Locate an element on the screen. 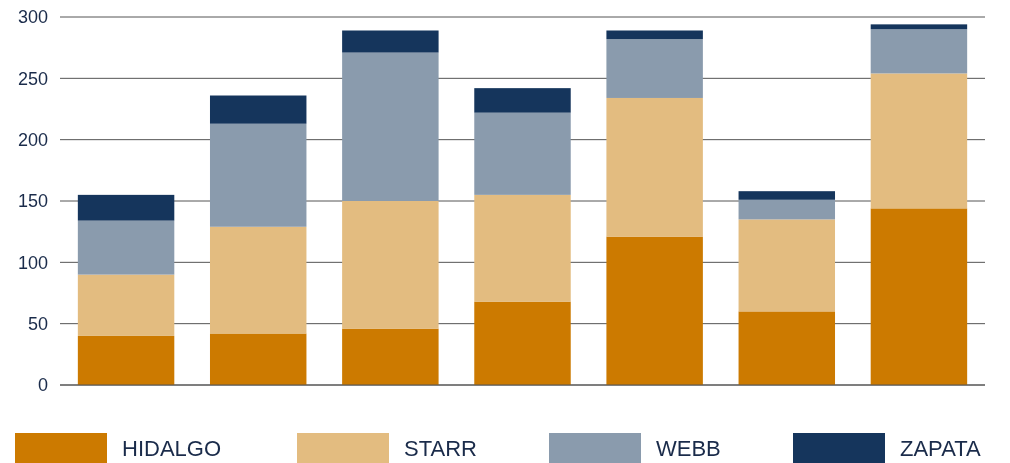  y-tick-label: 250 is located at coordinates (32, 78).